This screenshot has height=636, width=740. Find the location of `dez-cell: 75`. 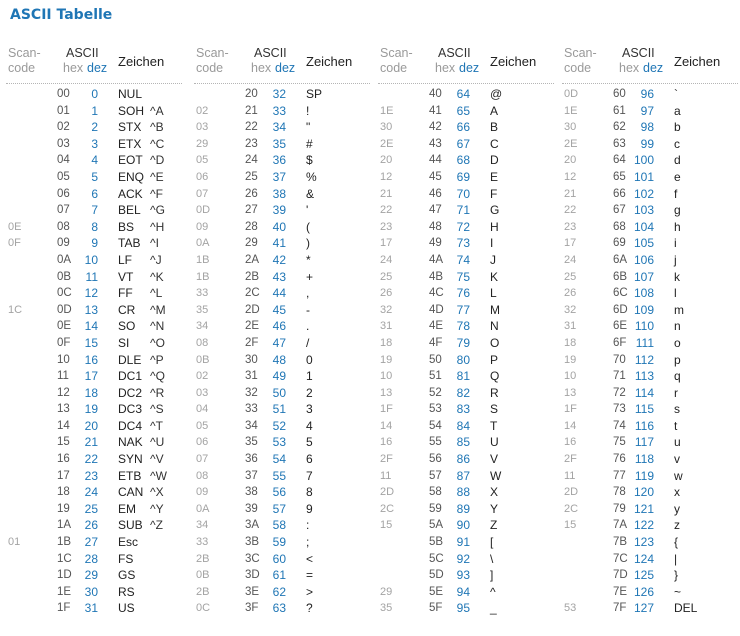

dez-cell: 75 is located at coordinates (463, 276).